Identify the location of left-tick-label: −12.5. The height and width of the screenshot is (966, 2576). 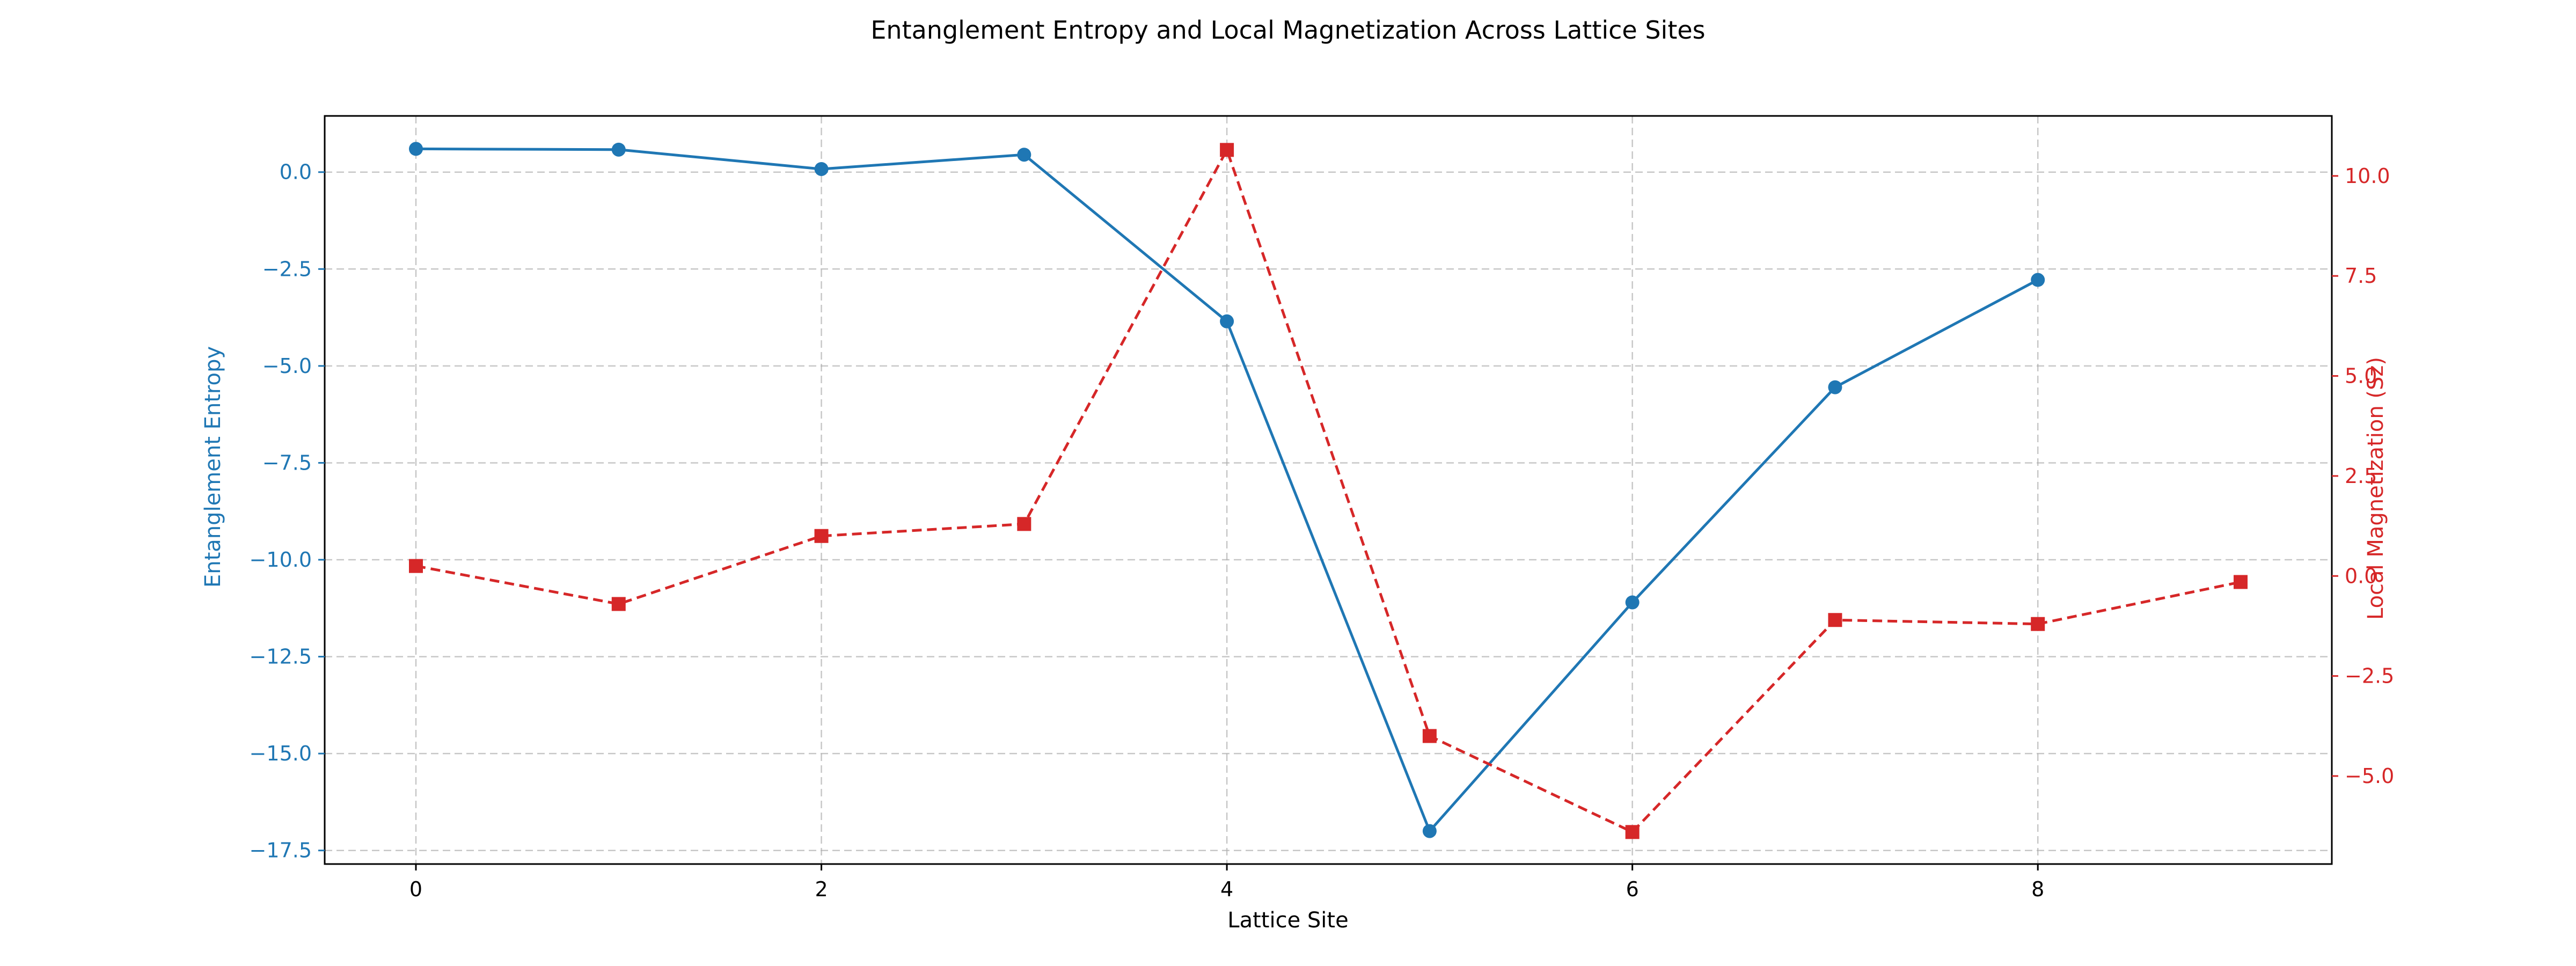
(281, 657).